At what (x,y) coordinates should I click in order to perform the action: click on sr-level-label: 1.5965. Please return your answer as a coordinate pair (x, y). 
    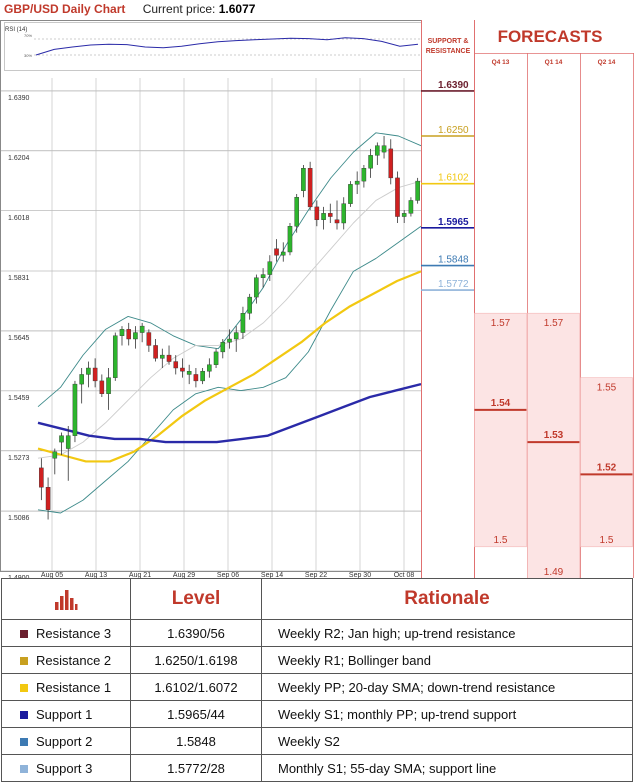
    Looking at the image, I should click on (453, 222).